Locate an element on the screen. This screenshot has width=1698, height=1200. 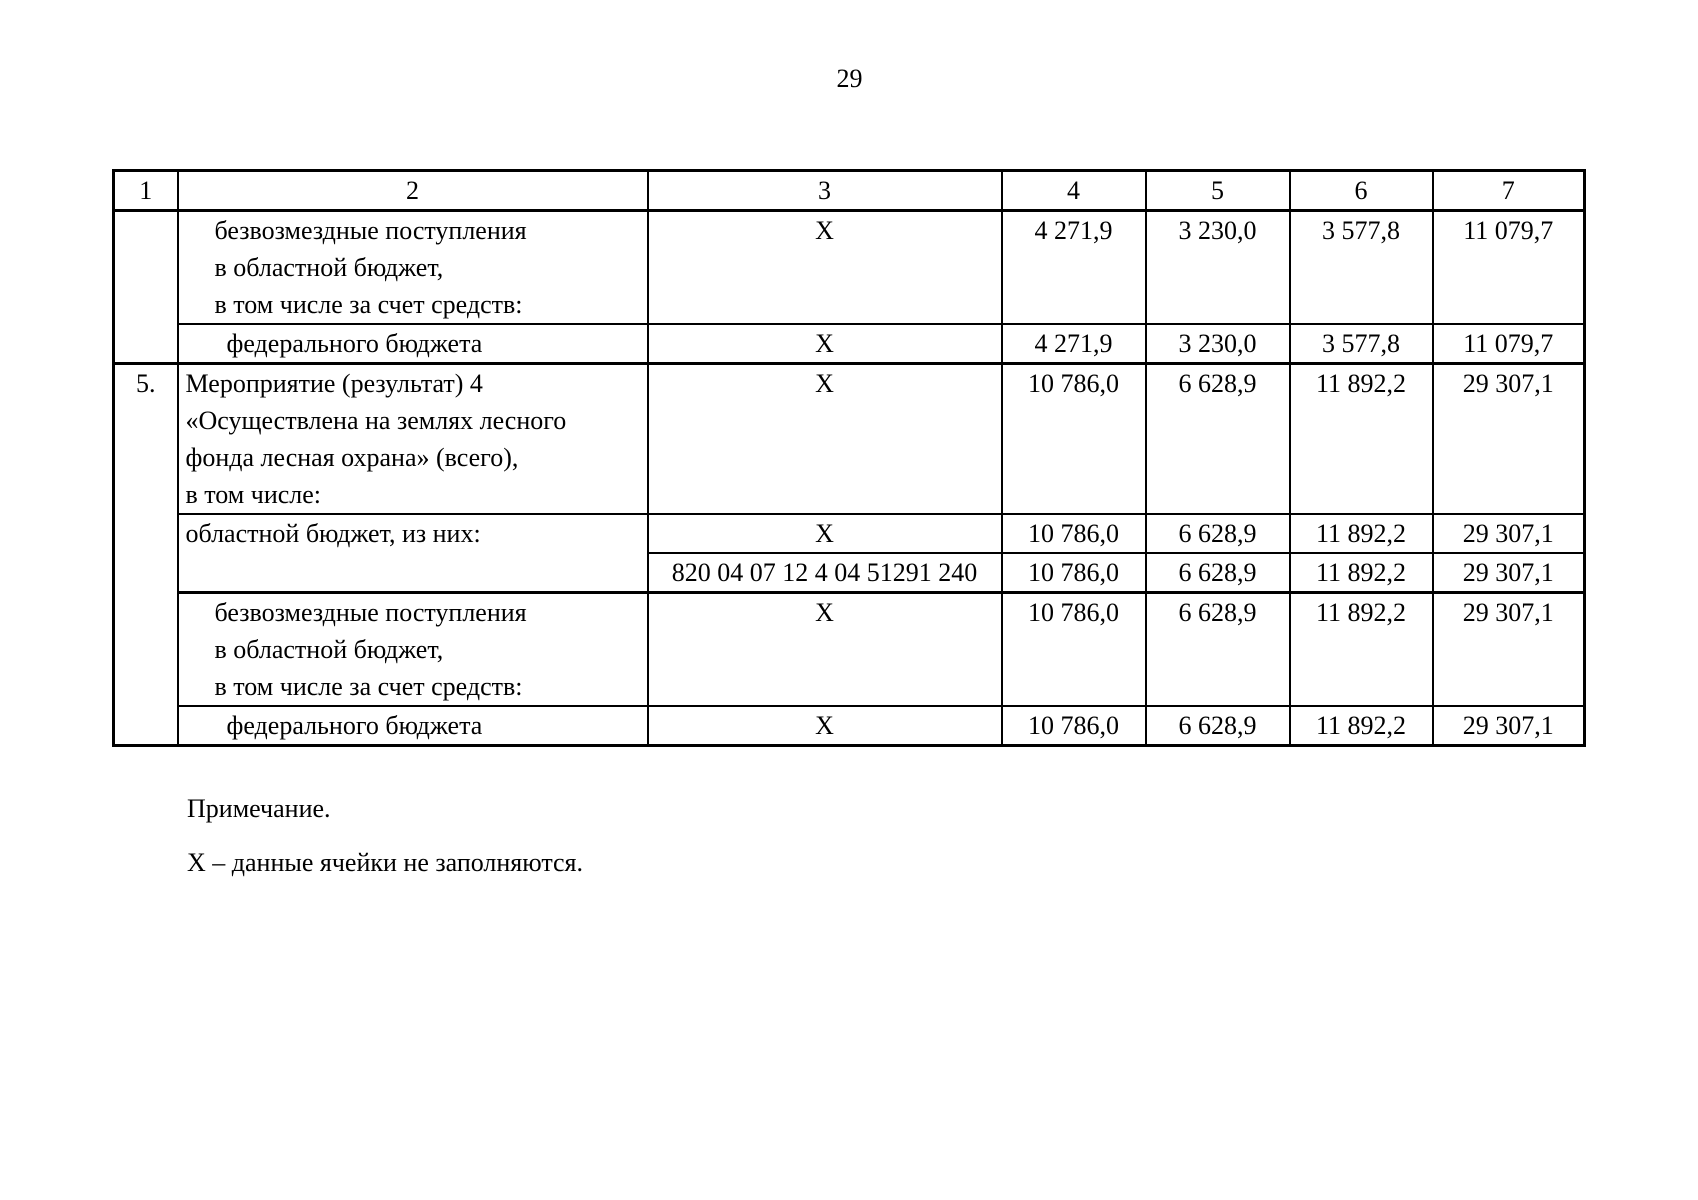
row-number-cell-empty is located at coordinates (145, 287).